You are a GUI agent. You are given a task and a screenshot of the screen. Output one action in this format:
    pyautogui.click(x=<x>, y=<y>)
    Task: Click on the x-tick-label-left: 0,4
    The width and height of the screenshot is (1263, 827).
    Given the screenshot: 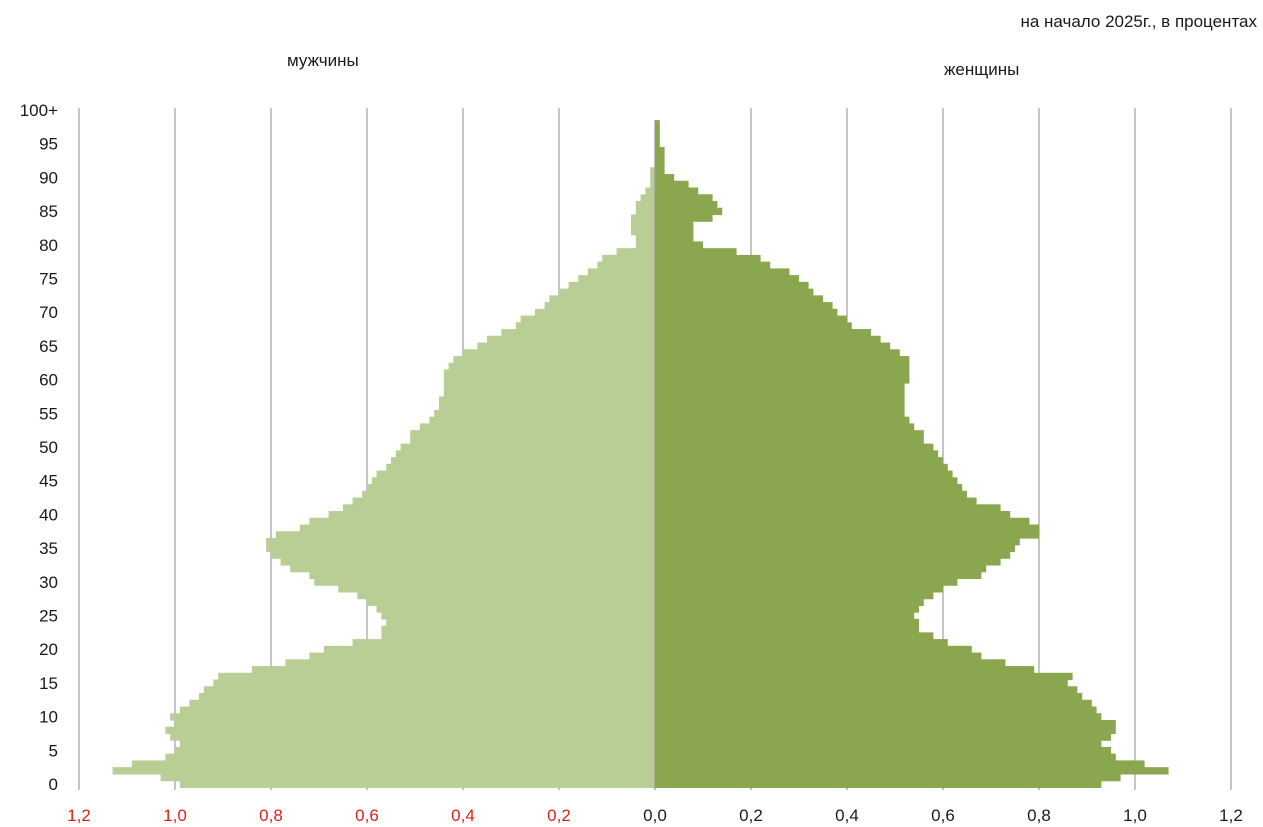 What is the action you would take?
    pyautogui.click(x=463, y=815)
    